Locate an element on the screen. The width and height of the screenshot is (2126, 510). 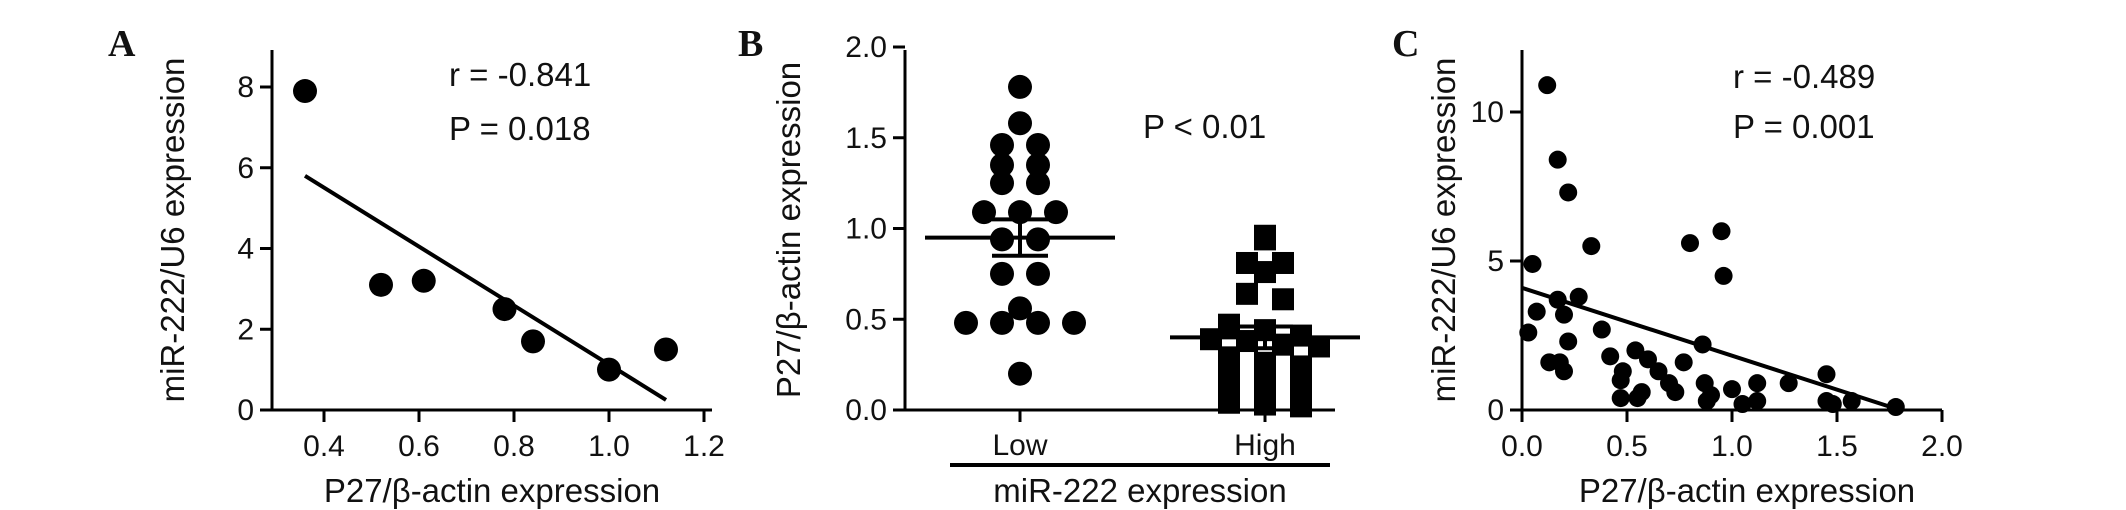
panel-b-letter: B is located at coordinates (750, 44).